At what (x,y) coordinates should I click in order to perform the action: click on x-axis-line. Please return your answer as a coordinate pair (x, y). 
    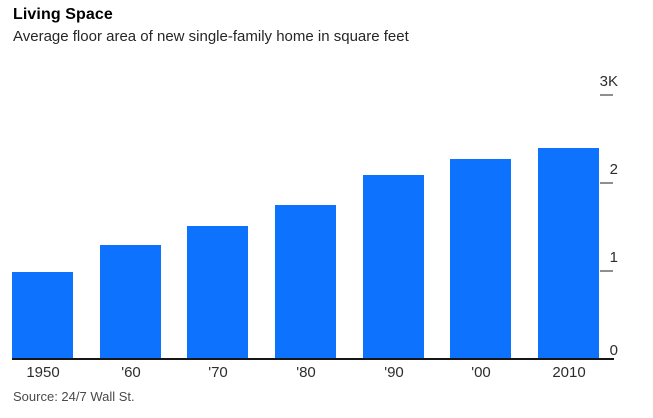
    Looking at the image, I should click on (313, 359).